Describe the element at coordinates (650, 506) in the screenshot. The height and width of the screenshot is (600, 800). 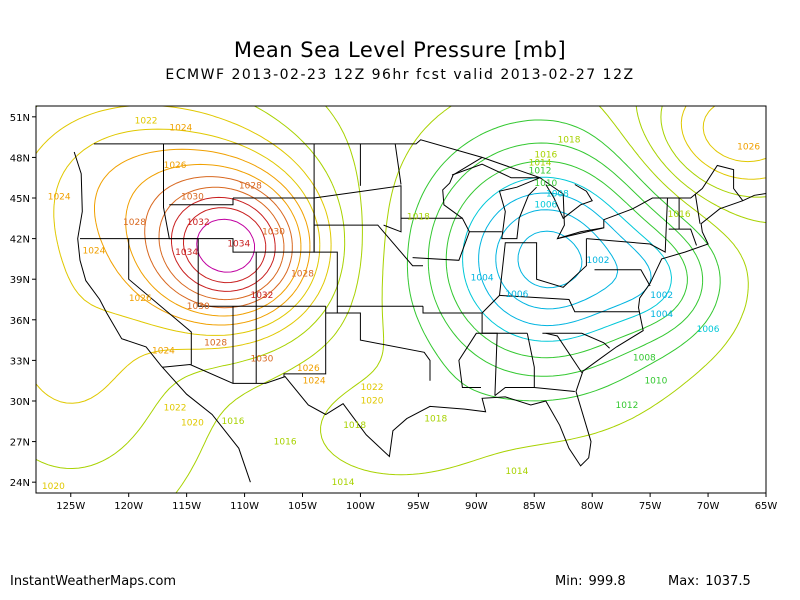
I see `lon-label: 75W` at that location.